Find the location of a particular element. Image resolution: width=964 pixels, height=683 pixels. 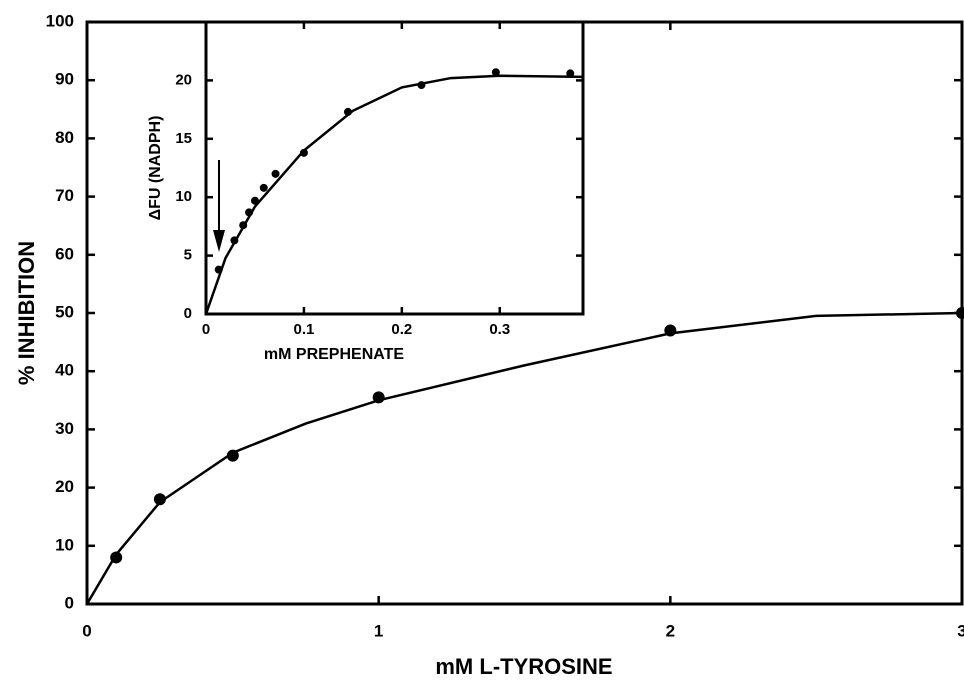

x-tick-label: 0.2 is located at coordinates (401, 329).